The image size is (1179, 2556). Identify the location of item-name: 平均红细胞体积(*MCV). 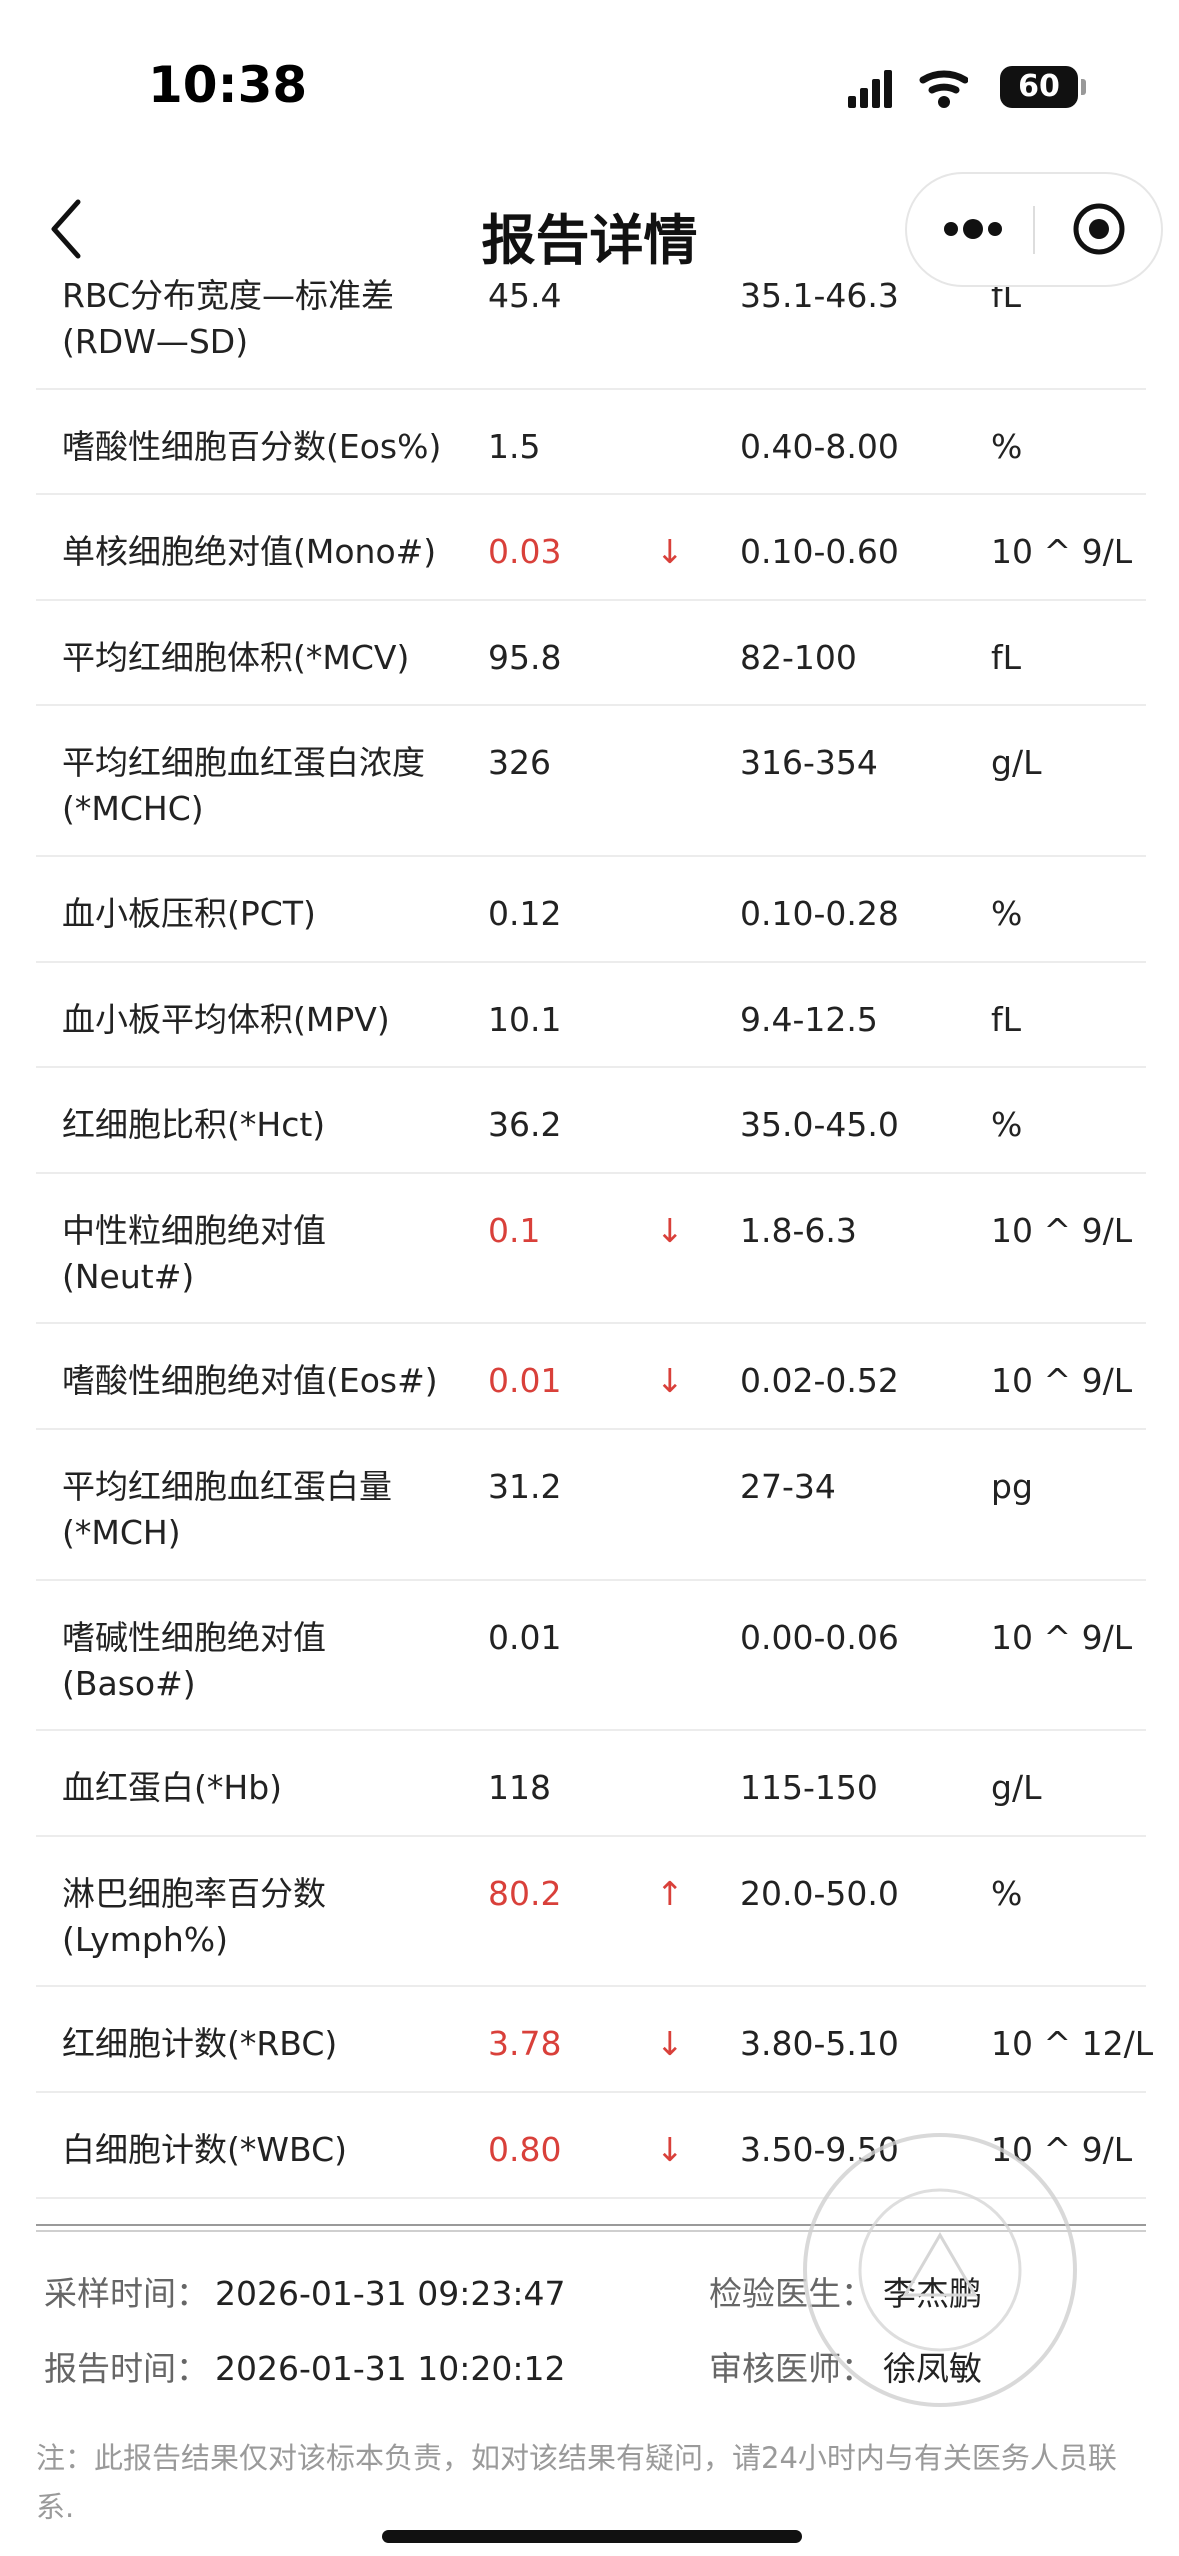
(235, 658).